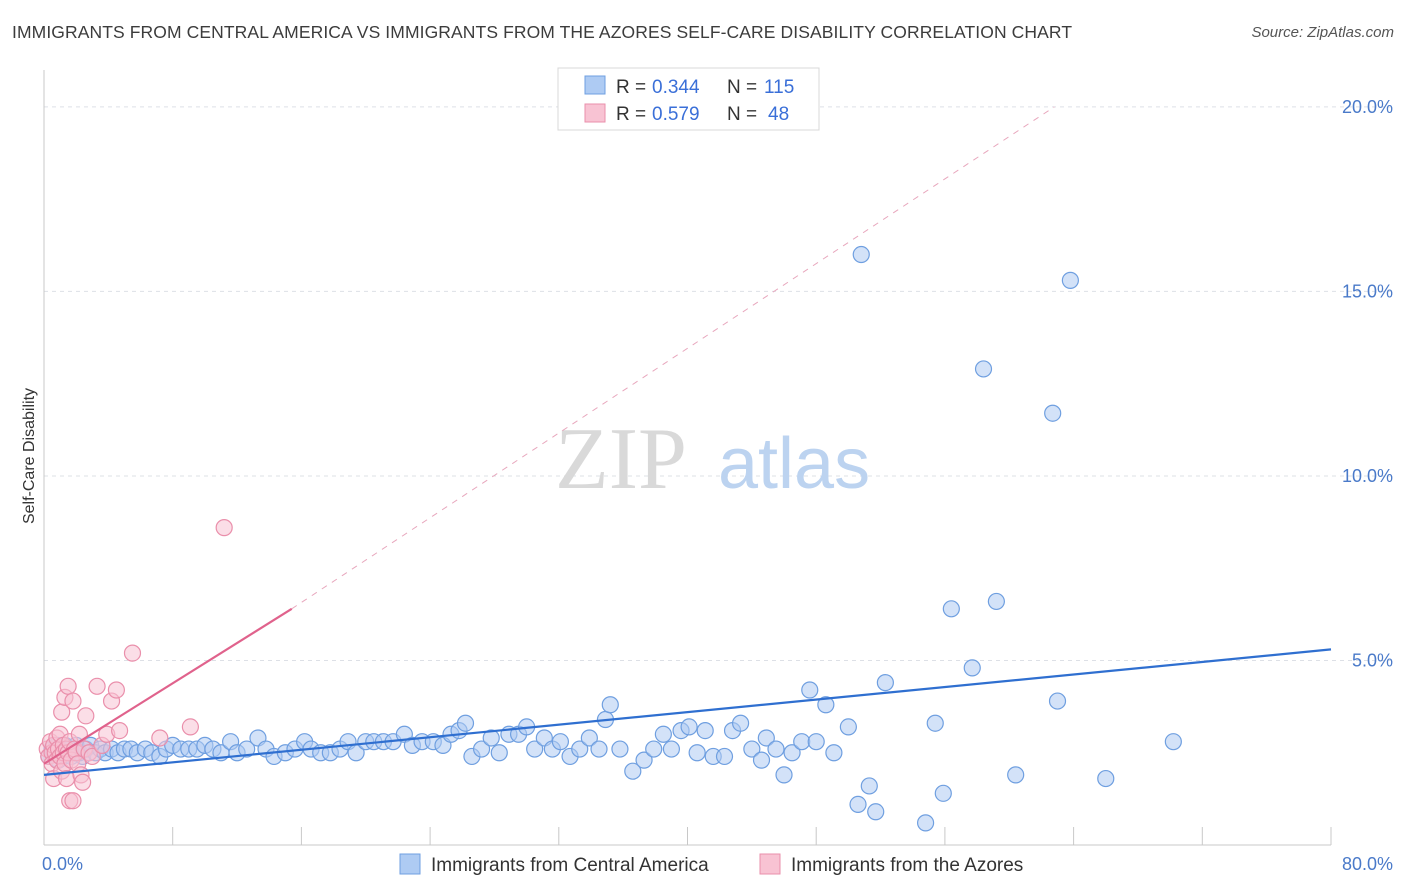 Image resolution: width=1406 pixels, height=892 pixels. Describe the element at coordinates (570, 865) in the screenshot. I see `legend-label-central-america: Immigrants from Central America` at that location.